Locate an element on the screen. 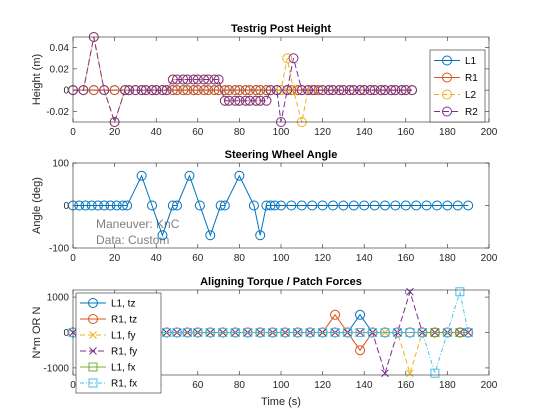  x-tick-label: 80 is located at coordinates (240, 132).